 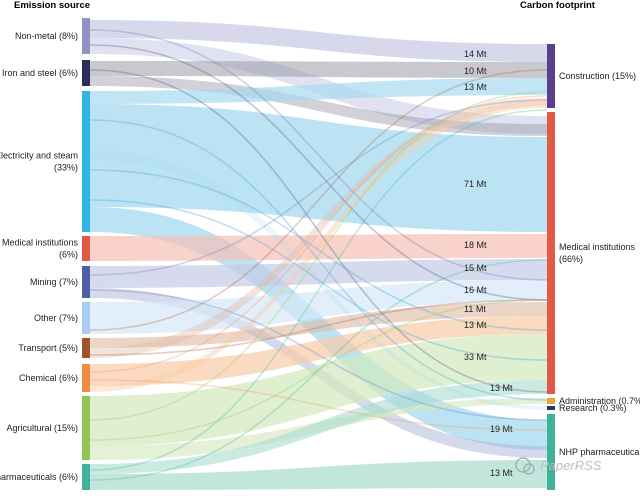 What do you see at coordinates (475, 184) in the screenshot?
I see `flow-value-label-3: 71 Mt` at bounding box center [475, 184].